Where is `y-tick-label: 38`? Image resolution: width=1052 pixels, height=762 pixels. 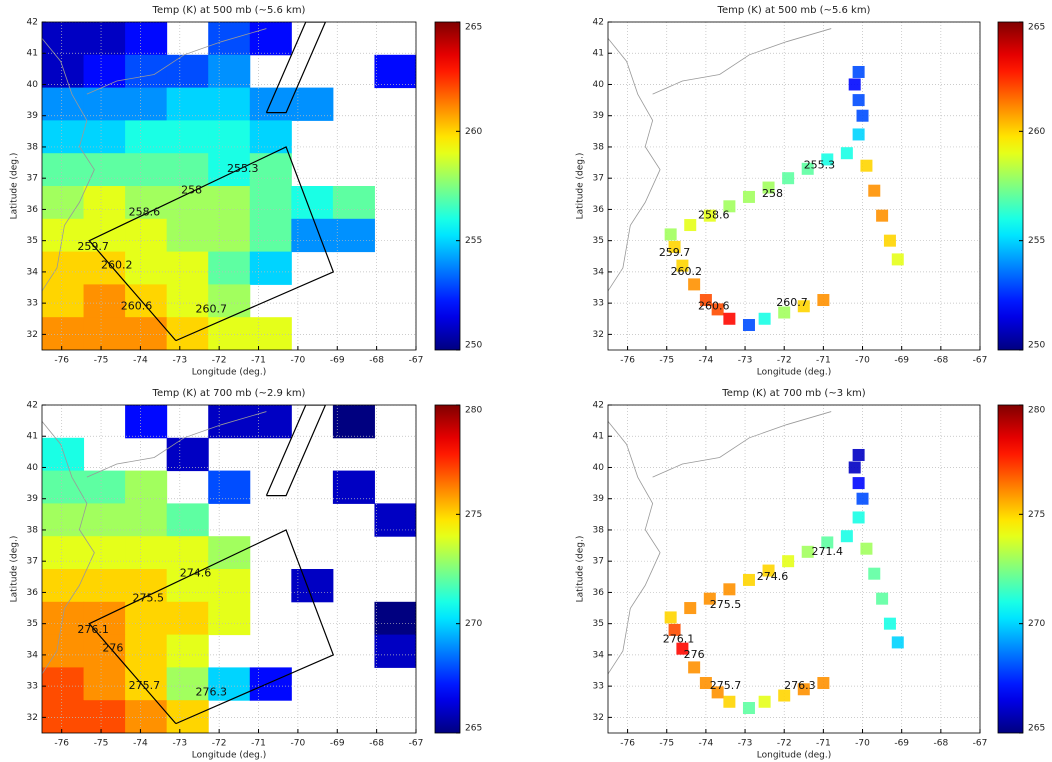
y-tick-label: 38 is located at coordinates (33, 147).